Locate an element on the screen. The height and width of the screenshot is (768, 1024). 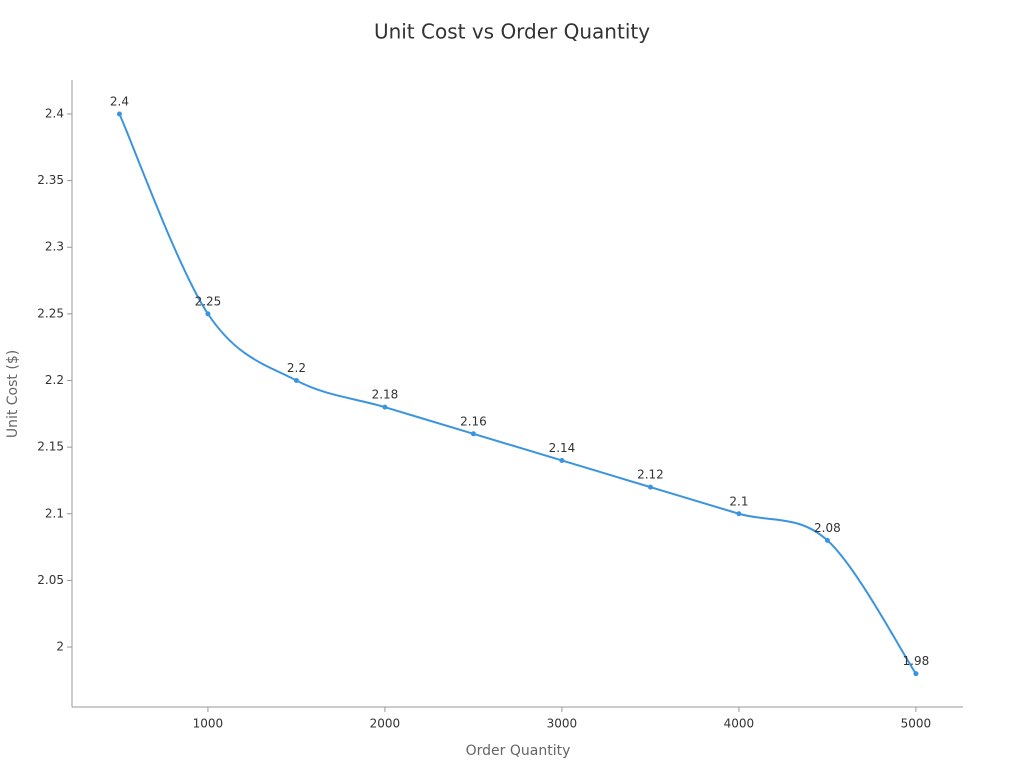
data-label: 2.2 is located at coordinates (296, 368).